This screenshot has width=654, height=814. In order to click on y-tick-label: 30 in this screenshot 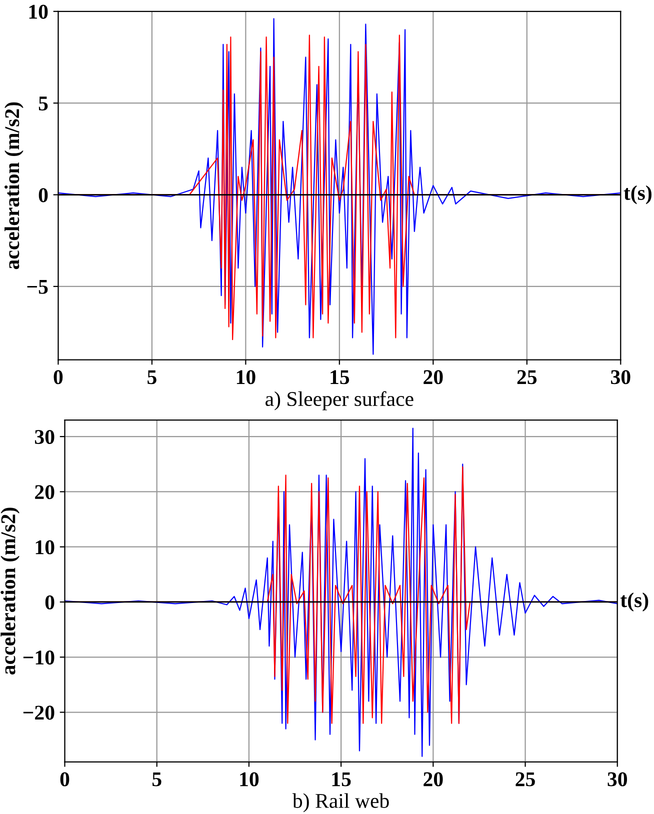, I will do `click(44, 437)`.